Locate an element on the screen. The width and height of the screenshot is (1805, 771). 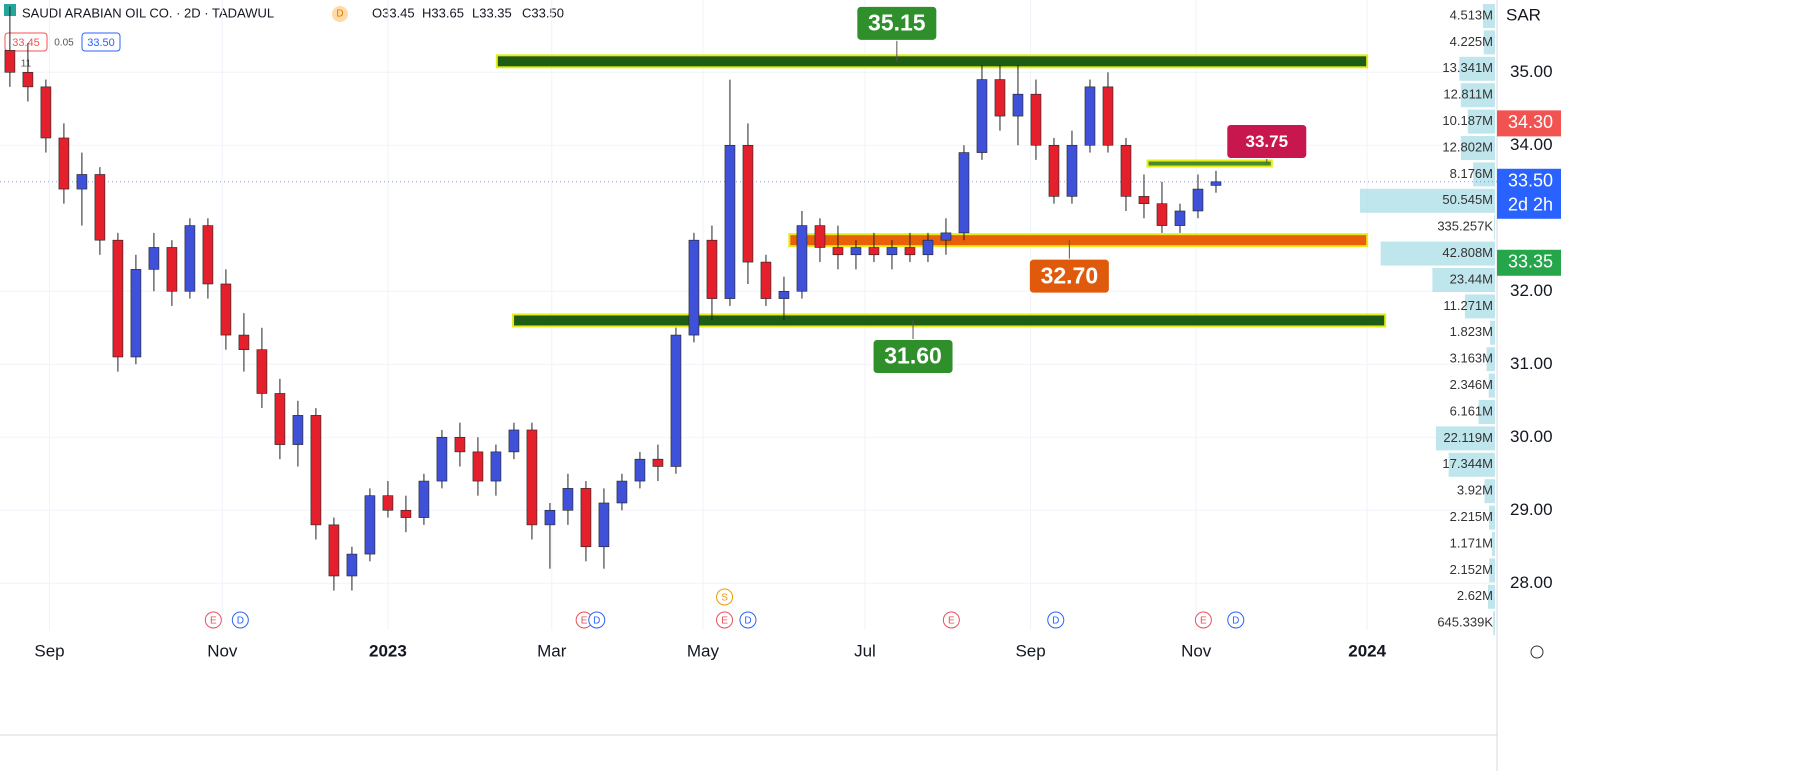
bid-box is located at coordinates (26, 42).